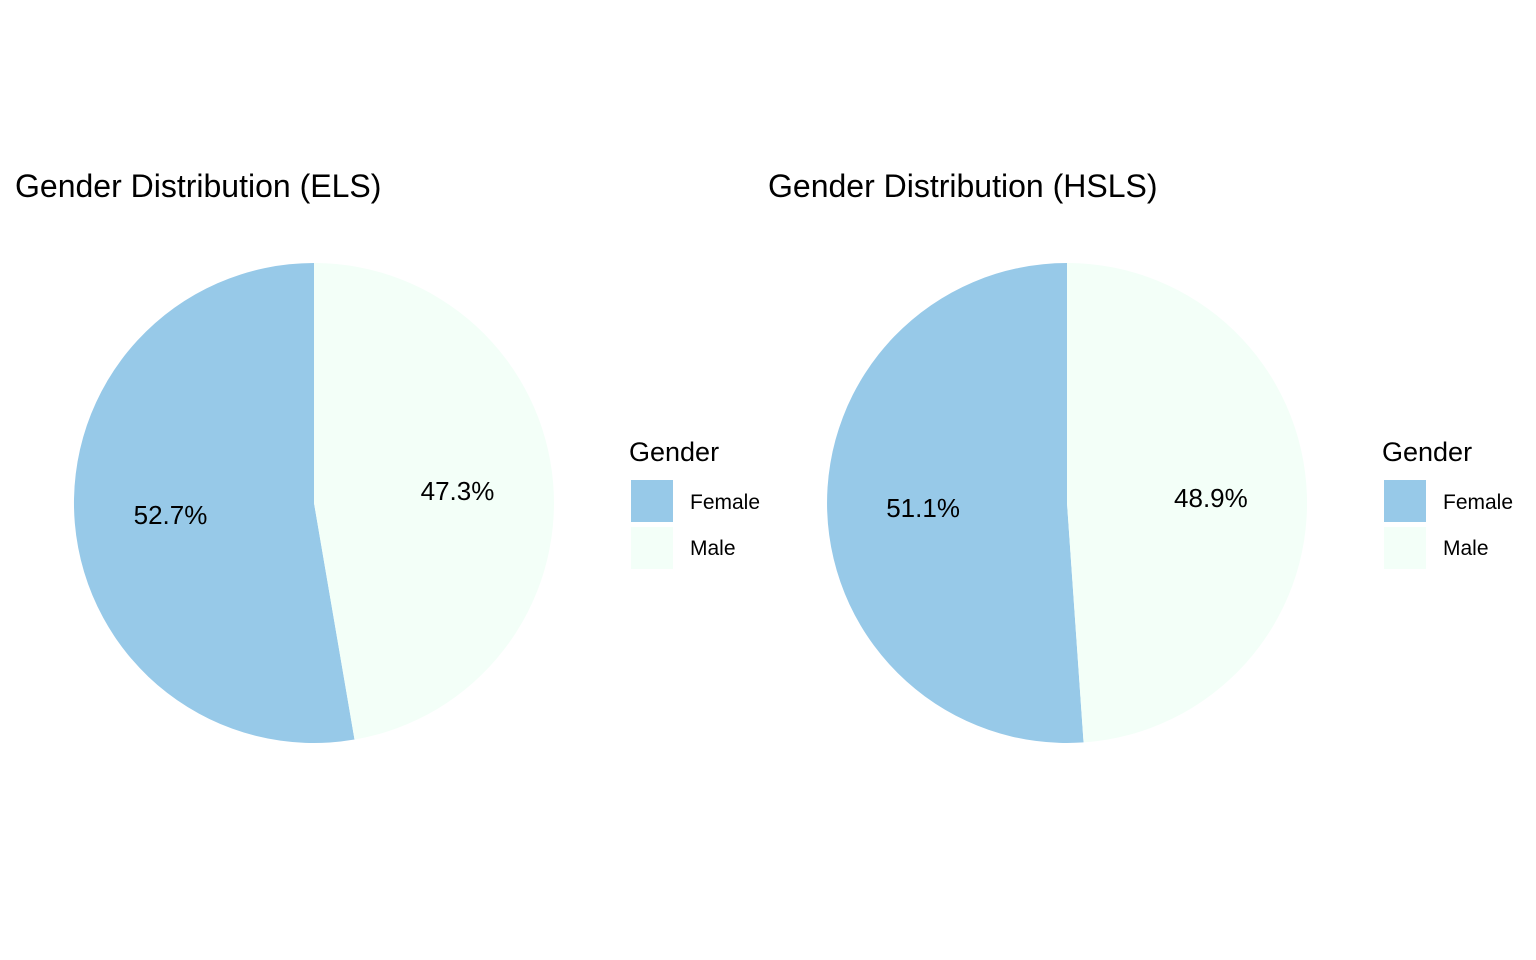 Image resolution: width=1536 pixels, height=960 pixels. What do you see at coordinates (1478, 502) in the screenshot?
I see `legend-label-female-hsls: Female` at bounding box center [1478, 502].